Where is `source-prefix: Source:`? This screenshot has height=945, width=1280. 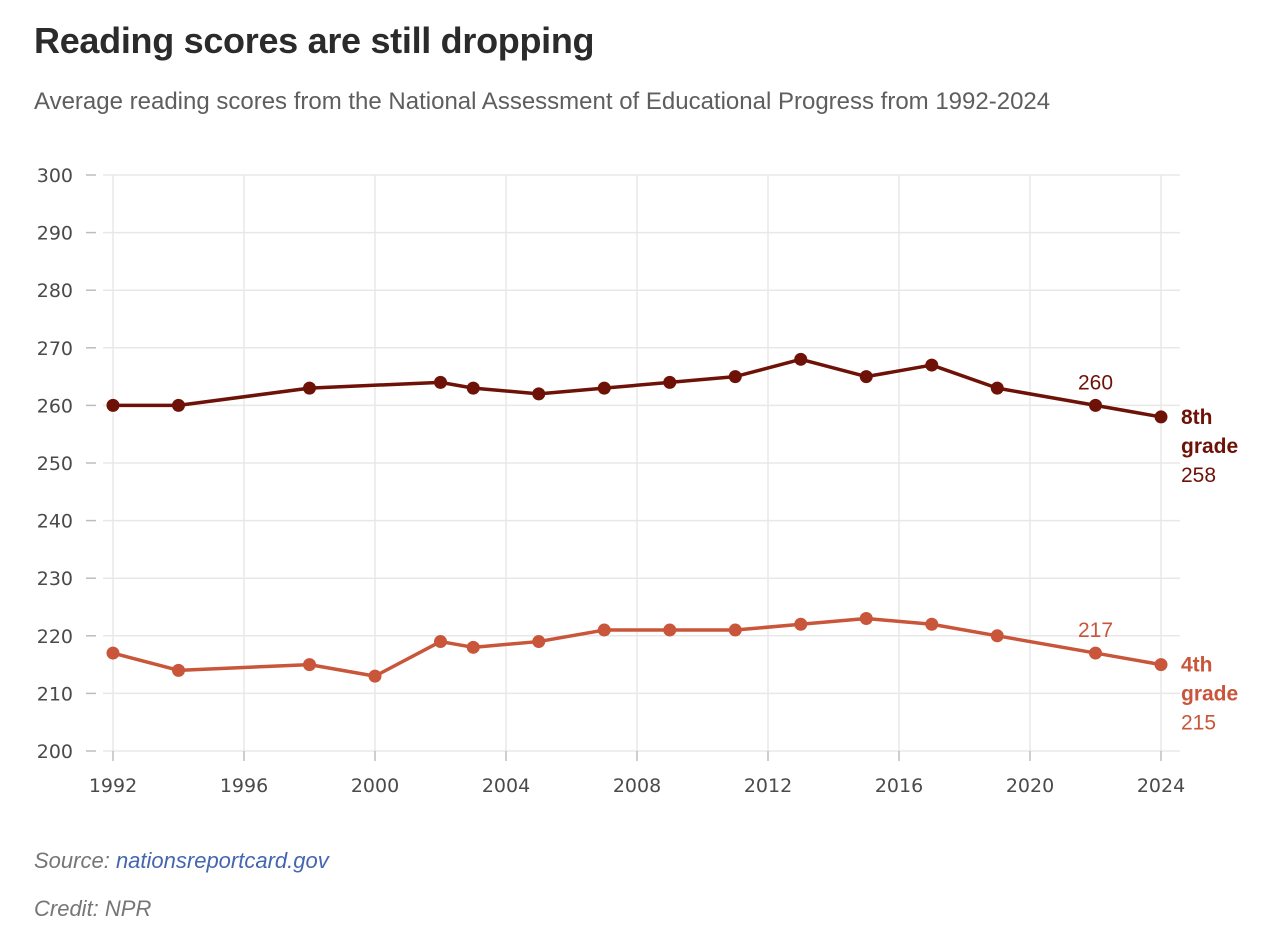
source-prefix: Source: is located at coordinates (75, 860).